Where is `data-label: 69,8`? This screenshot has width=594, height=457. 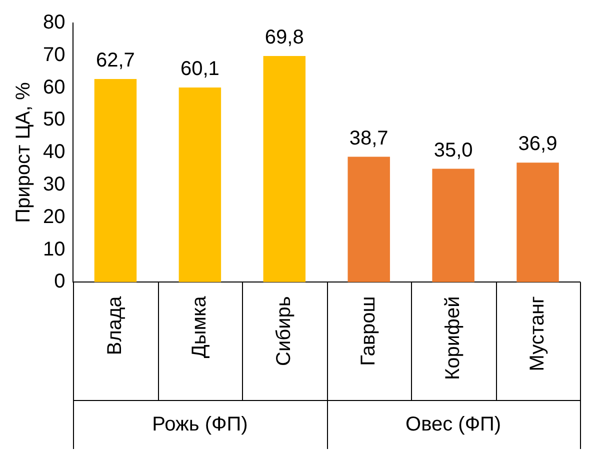
data-label: 69,8 is located at coordinates (284, 37).